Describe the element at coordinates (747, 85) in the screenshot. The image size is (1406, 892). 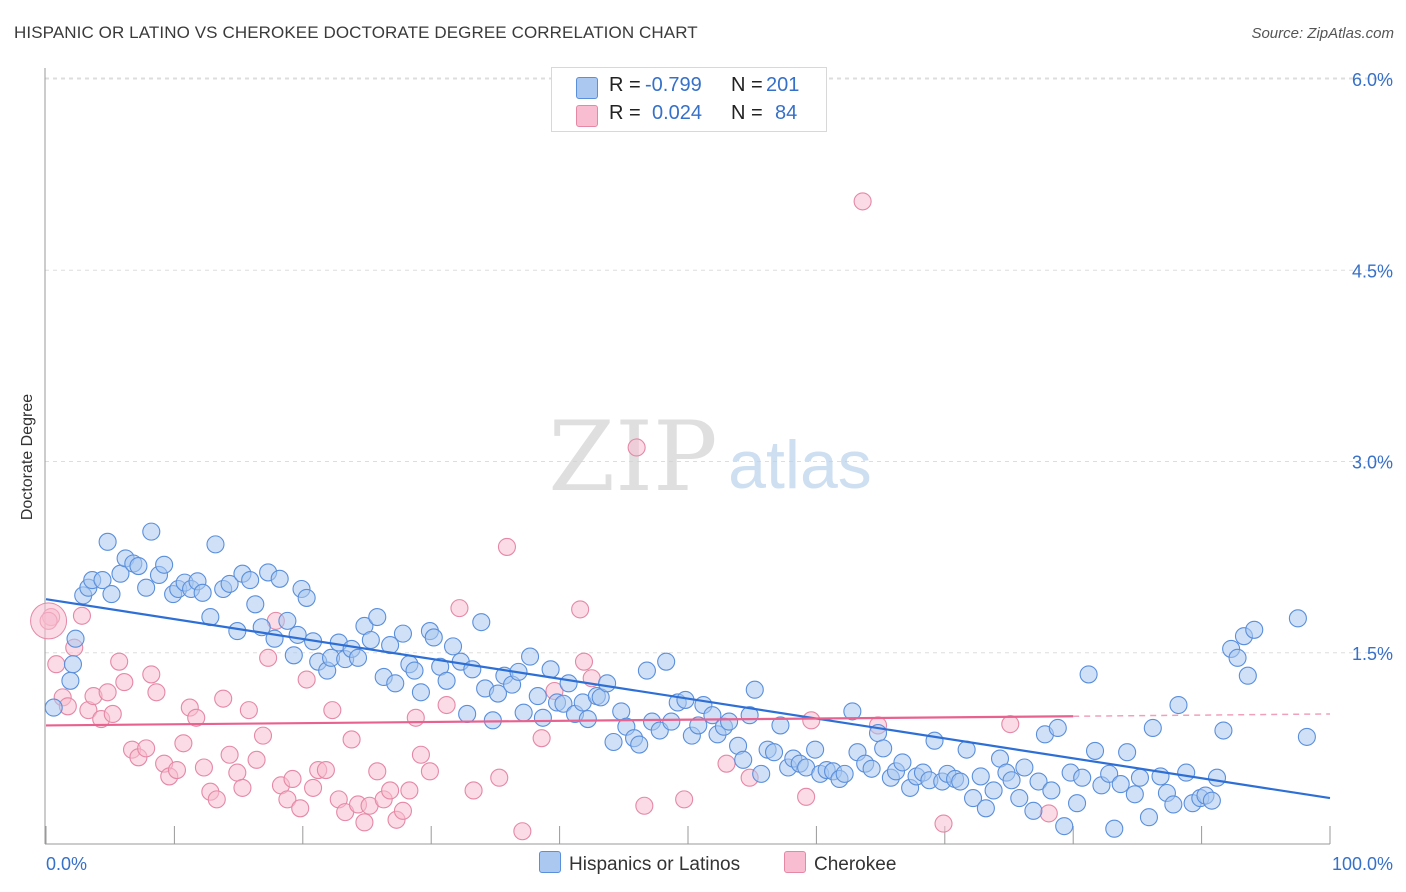
I see `n-label: N =` at that location.